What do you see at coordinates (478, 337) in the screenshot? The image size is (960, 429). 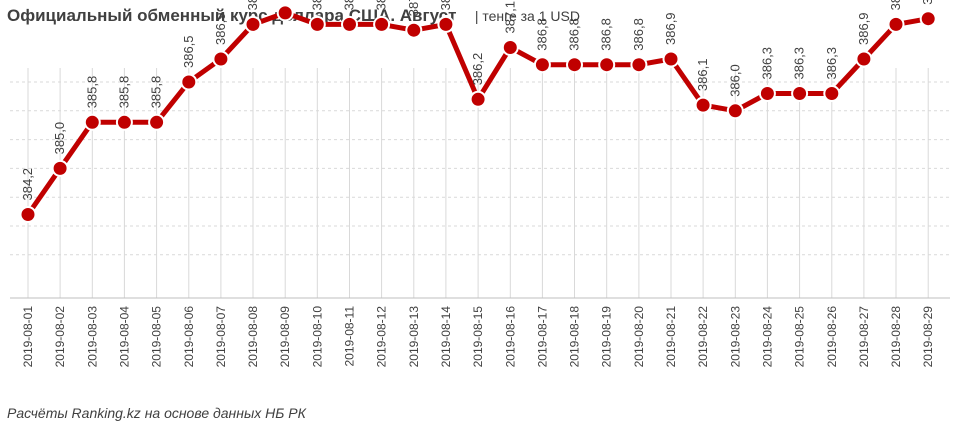 I see `x-tick-label: 2019-08-15` at bounding box center [478, 337].